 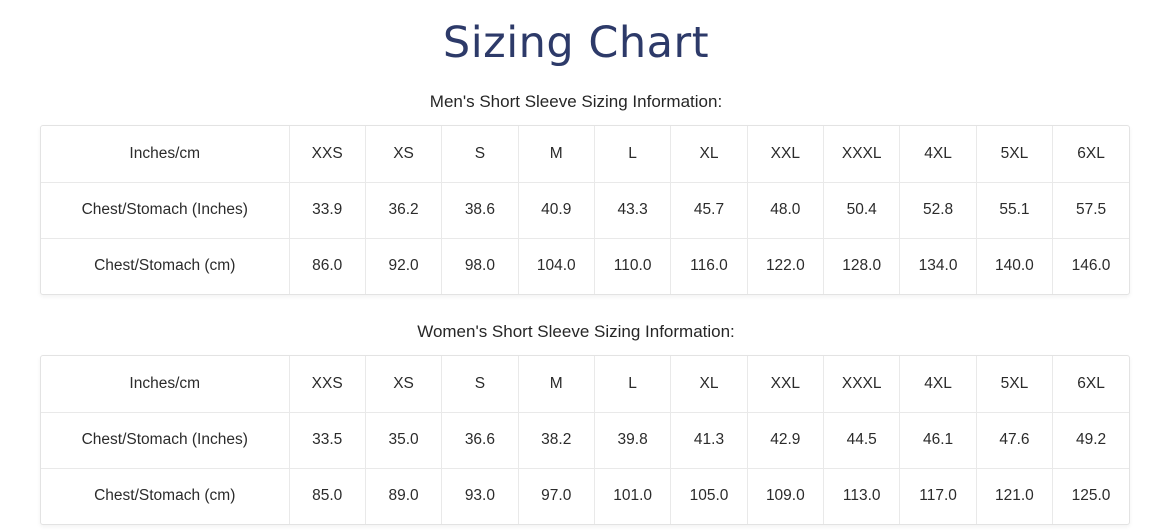 I want to click on mens-section-heading: Men's Short Sleeve Sizing Information:, so click(x=576, y=101).